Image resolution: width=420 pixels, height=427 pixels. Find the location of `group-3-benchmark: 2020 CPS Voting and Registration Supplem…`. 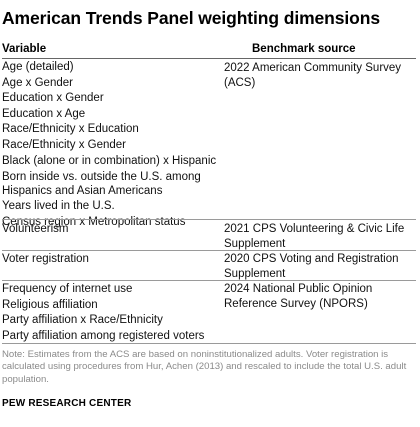

group-3-benchmark: 2020 CPS Voting and Registration Supplem… is located at coordinates (311, 266).